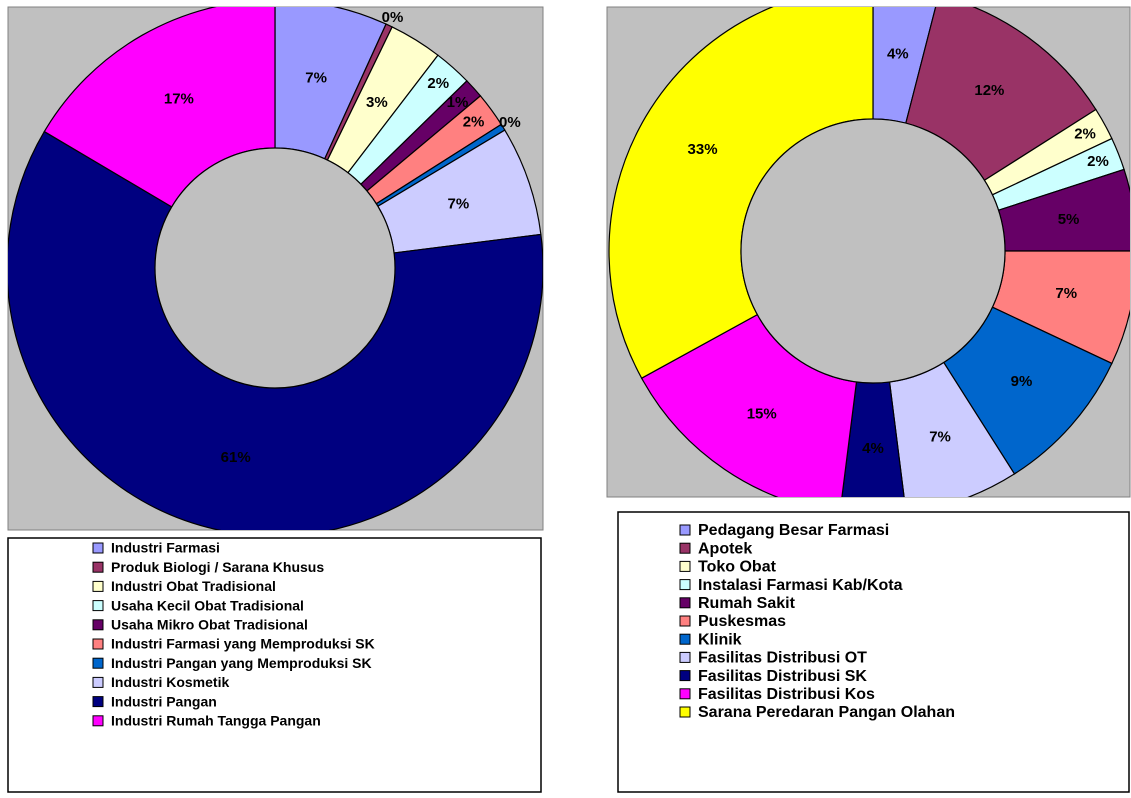 This screenshot has height=798, width=1131. I want to click on data-label: 9%, so click(1022, 381).